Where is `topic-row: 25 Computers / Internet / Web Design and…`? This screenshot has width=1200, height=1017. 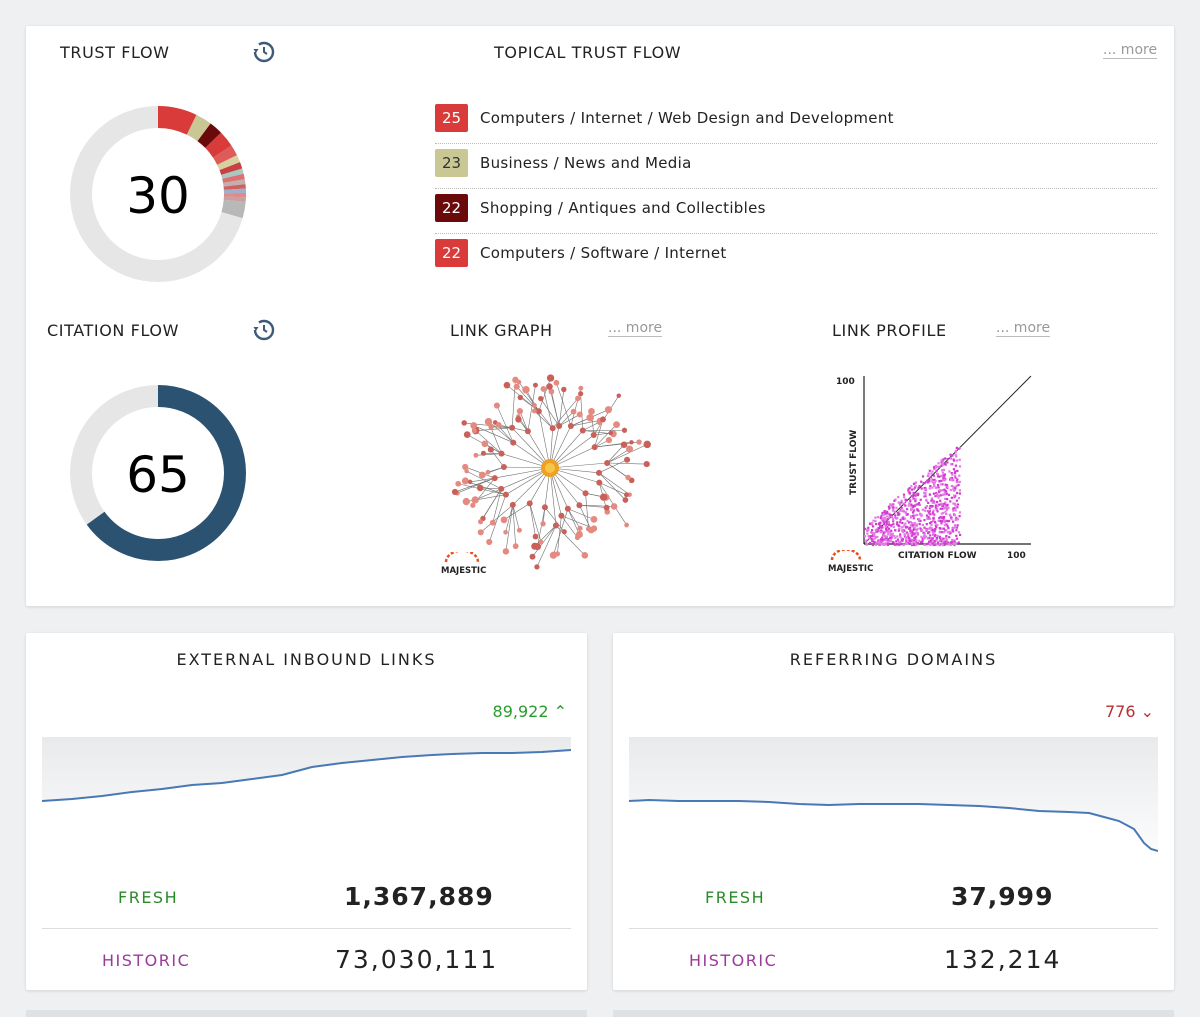 topic-row: 25 Computers / Internet / Web Design and… is located at coordinates (796, 121).